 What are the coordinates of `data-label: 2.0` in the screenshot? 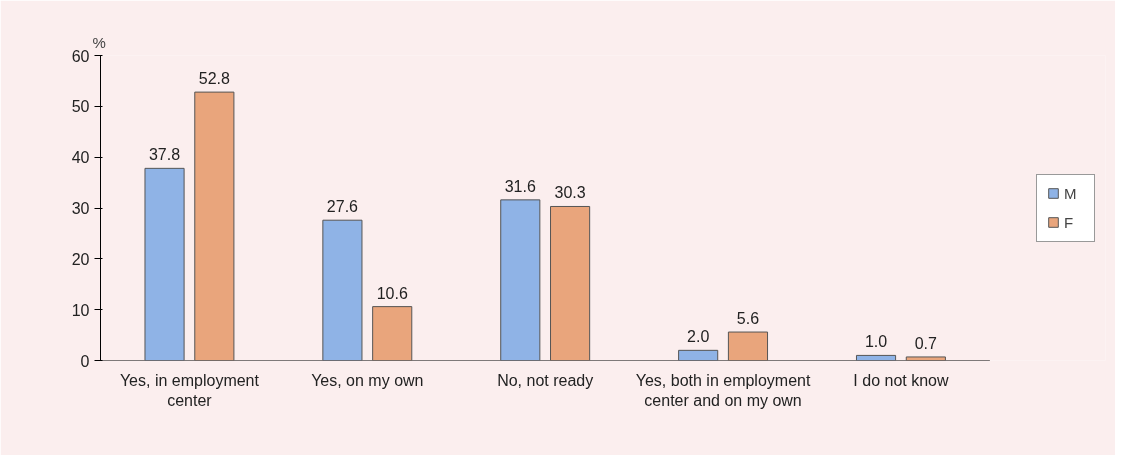 It's located at (698, 337).